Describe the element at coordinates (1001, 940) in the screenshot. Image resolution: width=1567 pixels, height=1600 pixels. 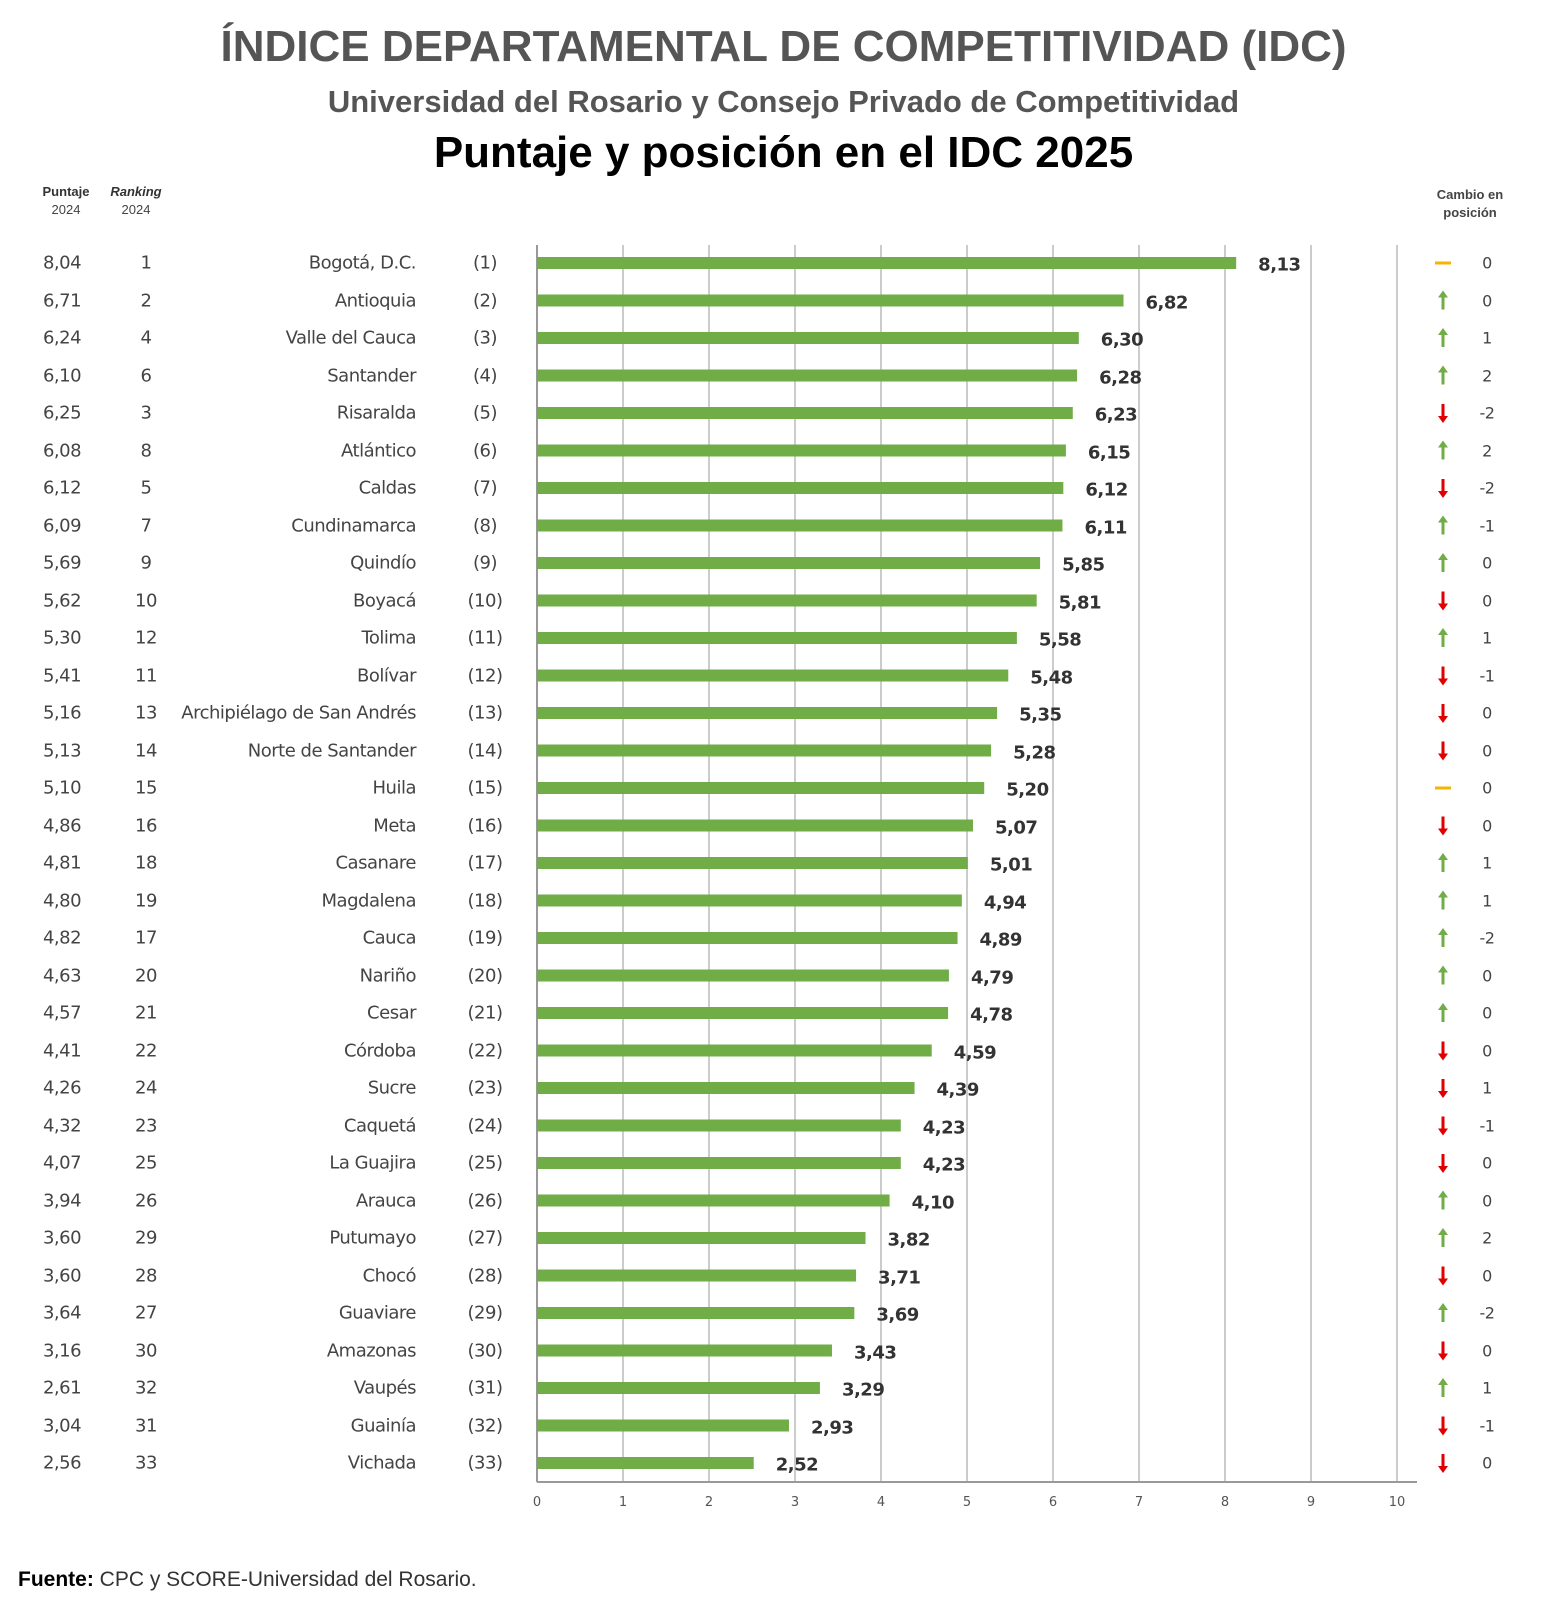
I see `value-label: 4,89` at that location.